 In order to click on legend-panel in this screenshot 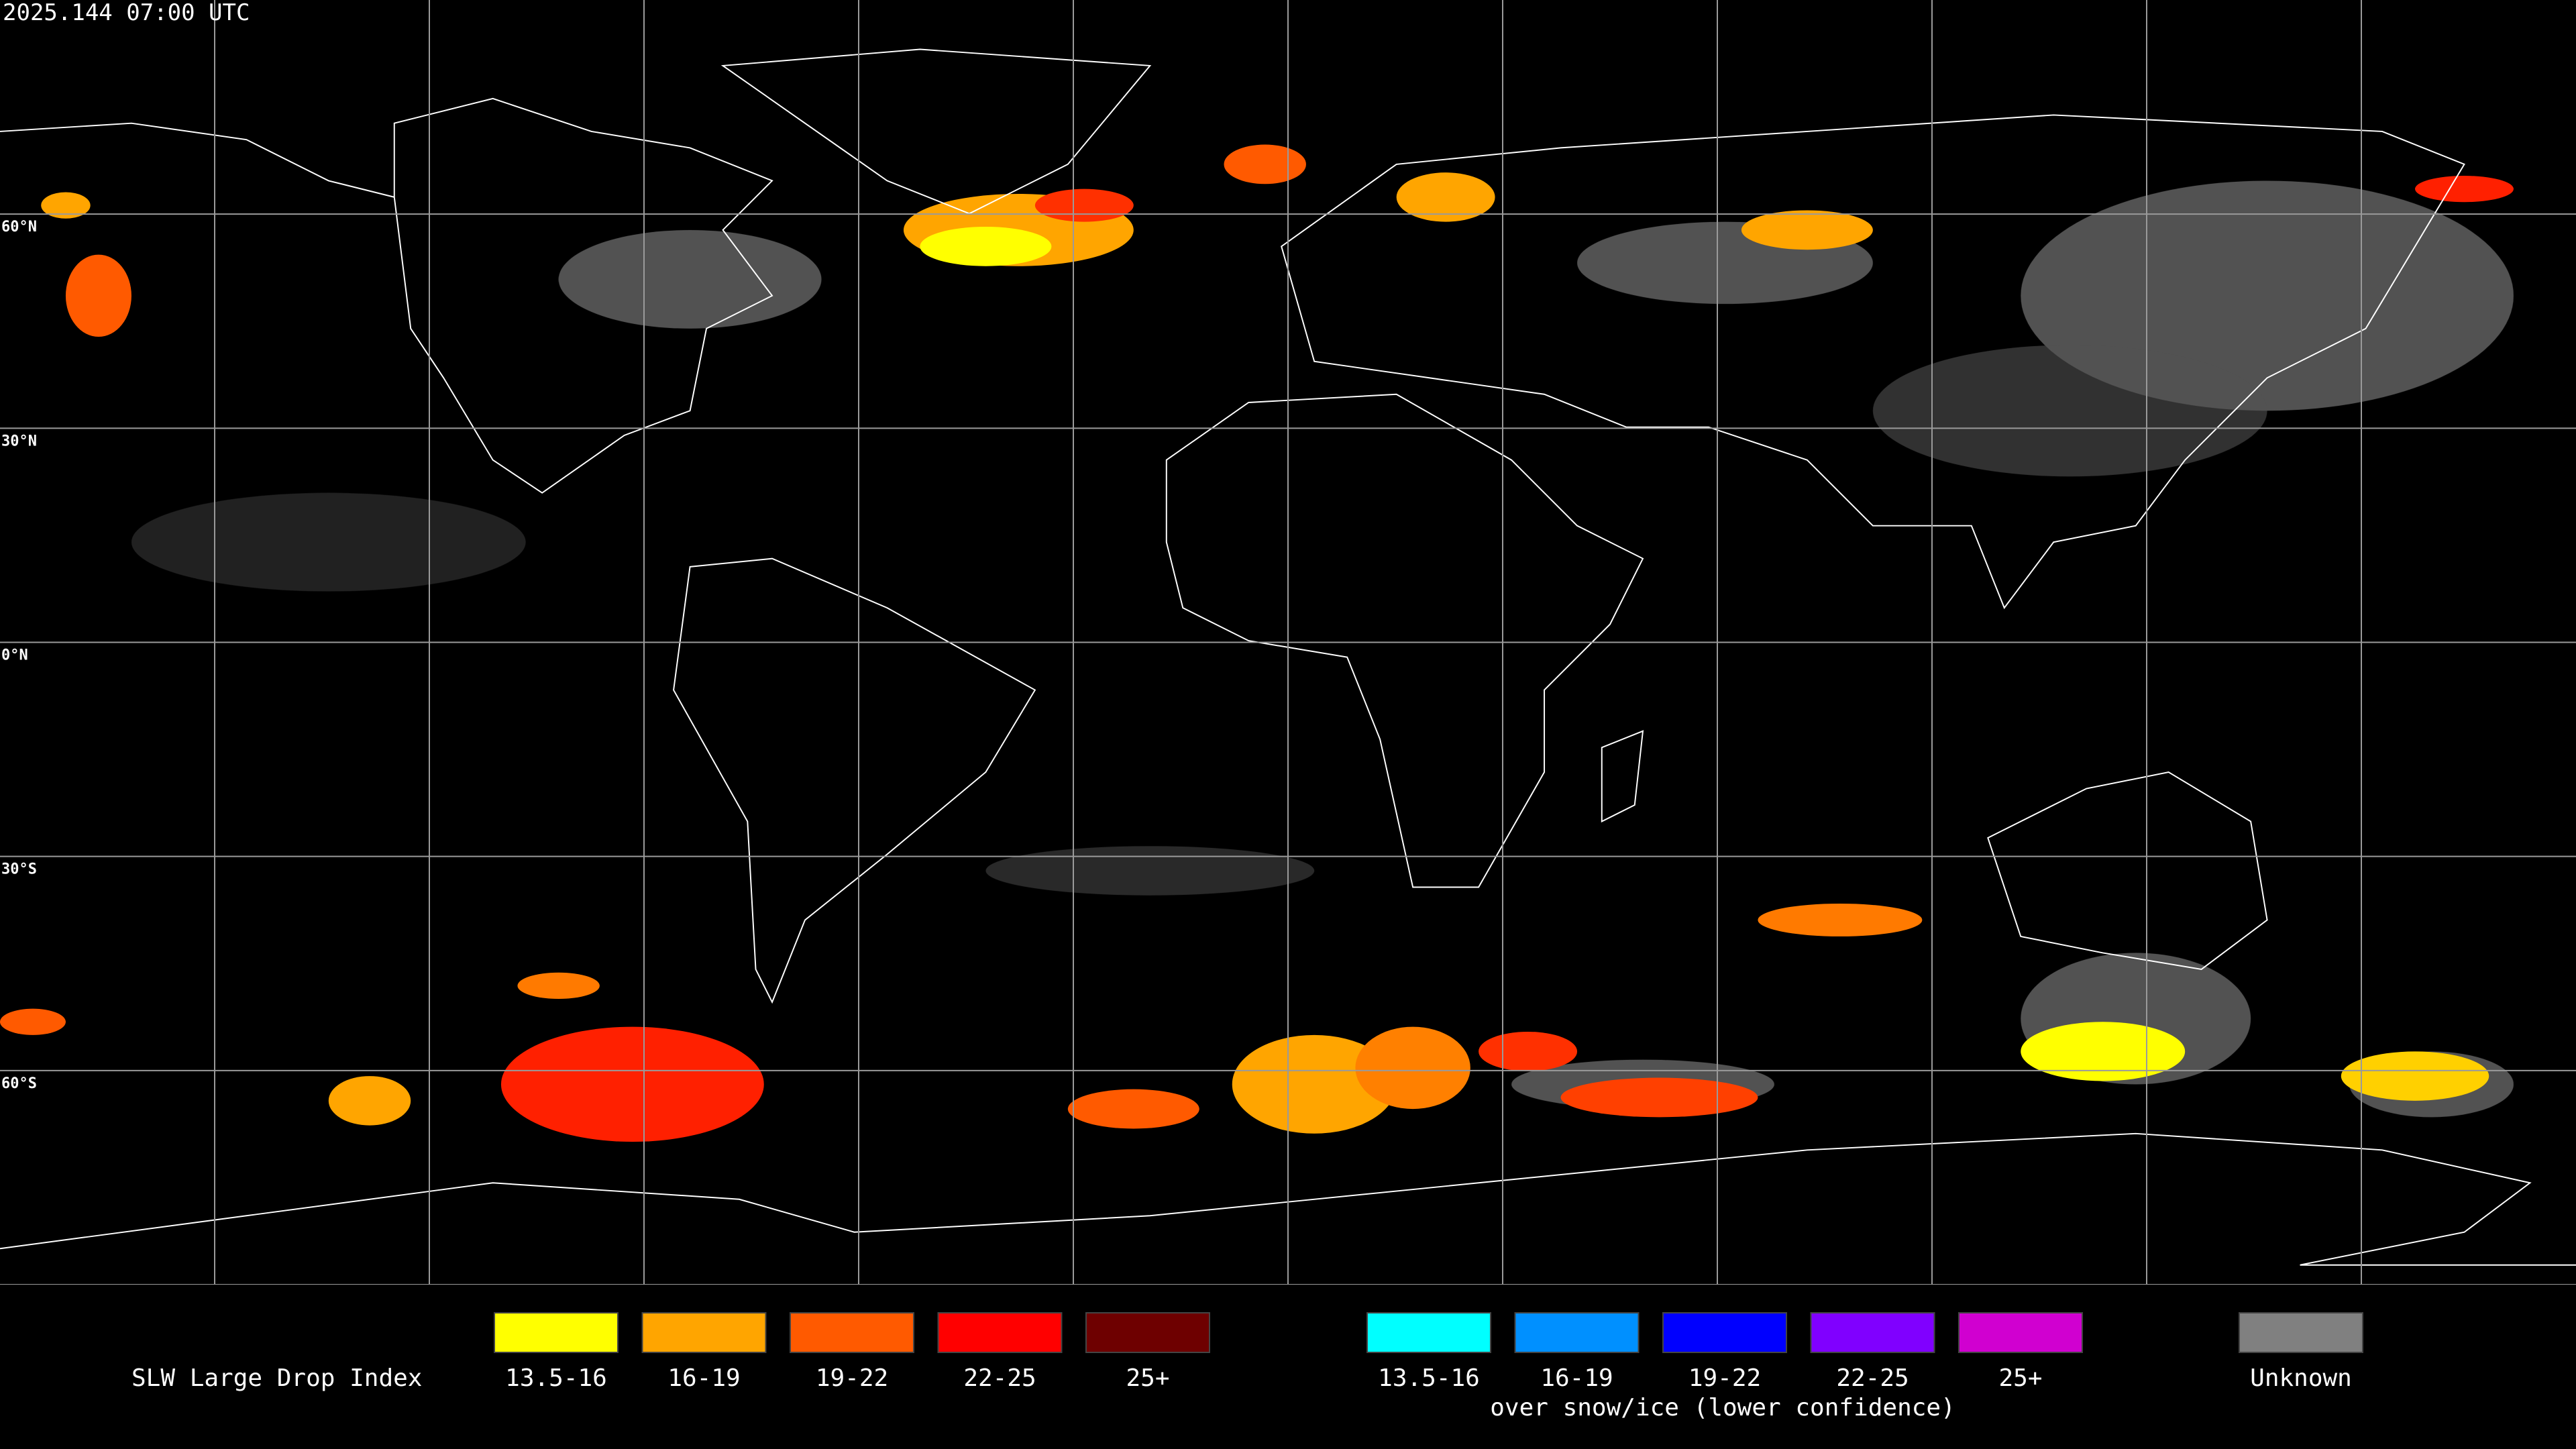, I will do `click(1288, 1367)`.